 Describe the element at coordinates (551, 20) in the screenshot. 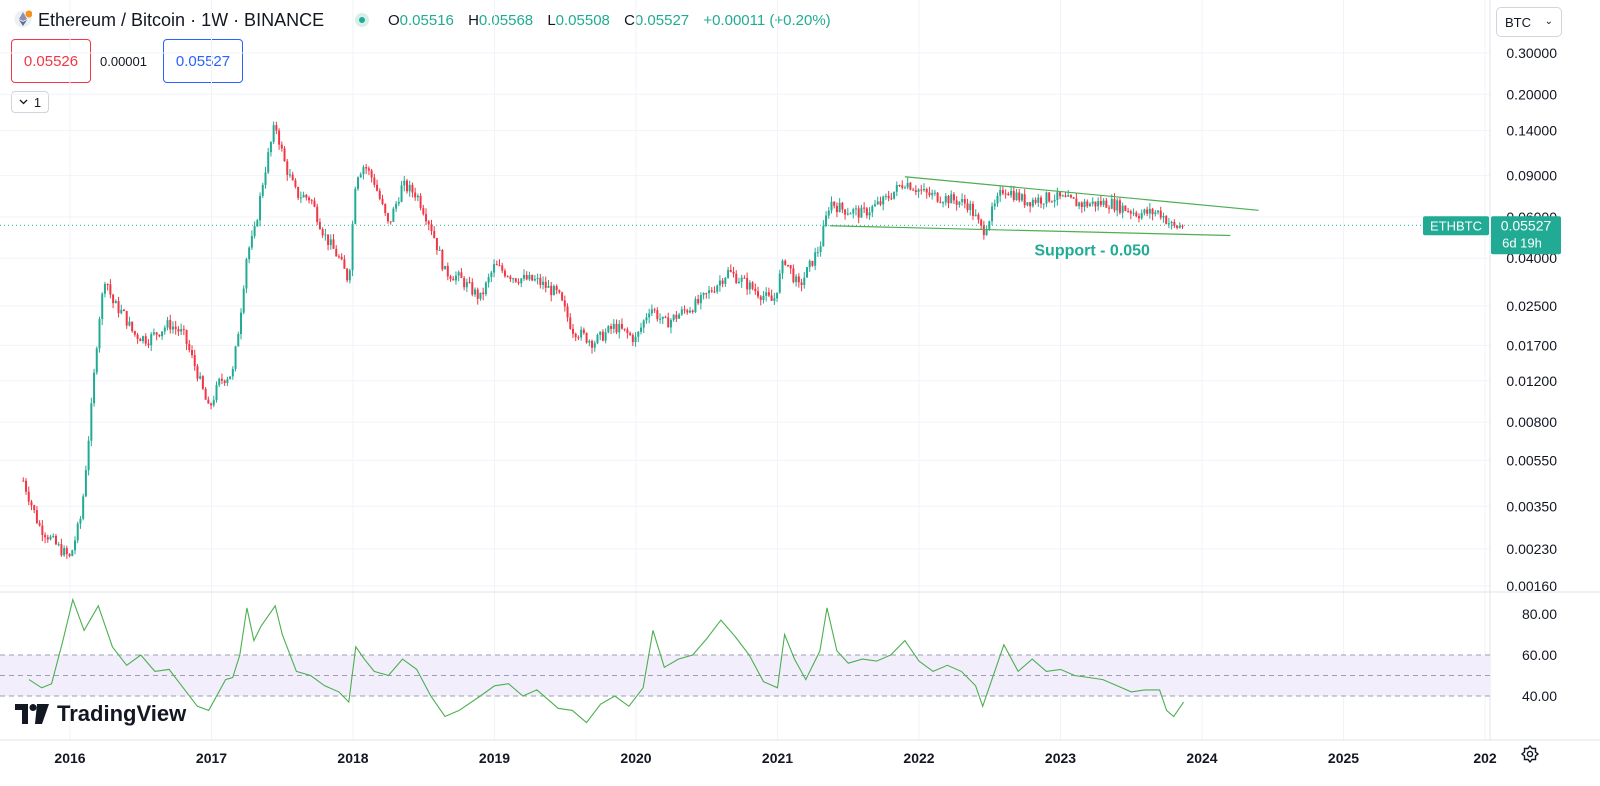

I see `ohlc-low-label: L` at that location.